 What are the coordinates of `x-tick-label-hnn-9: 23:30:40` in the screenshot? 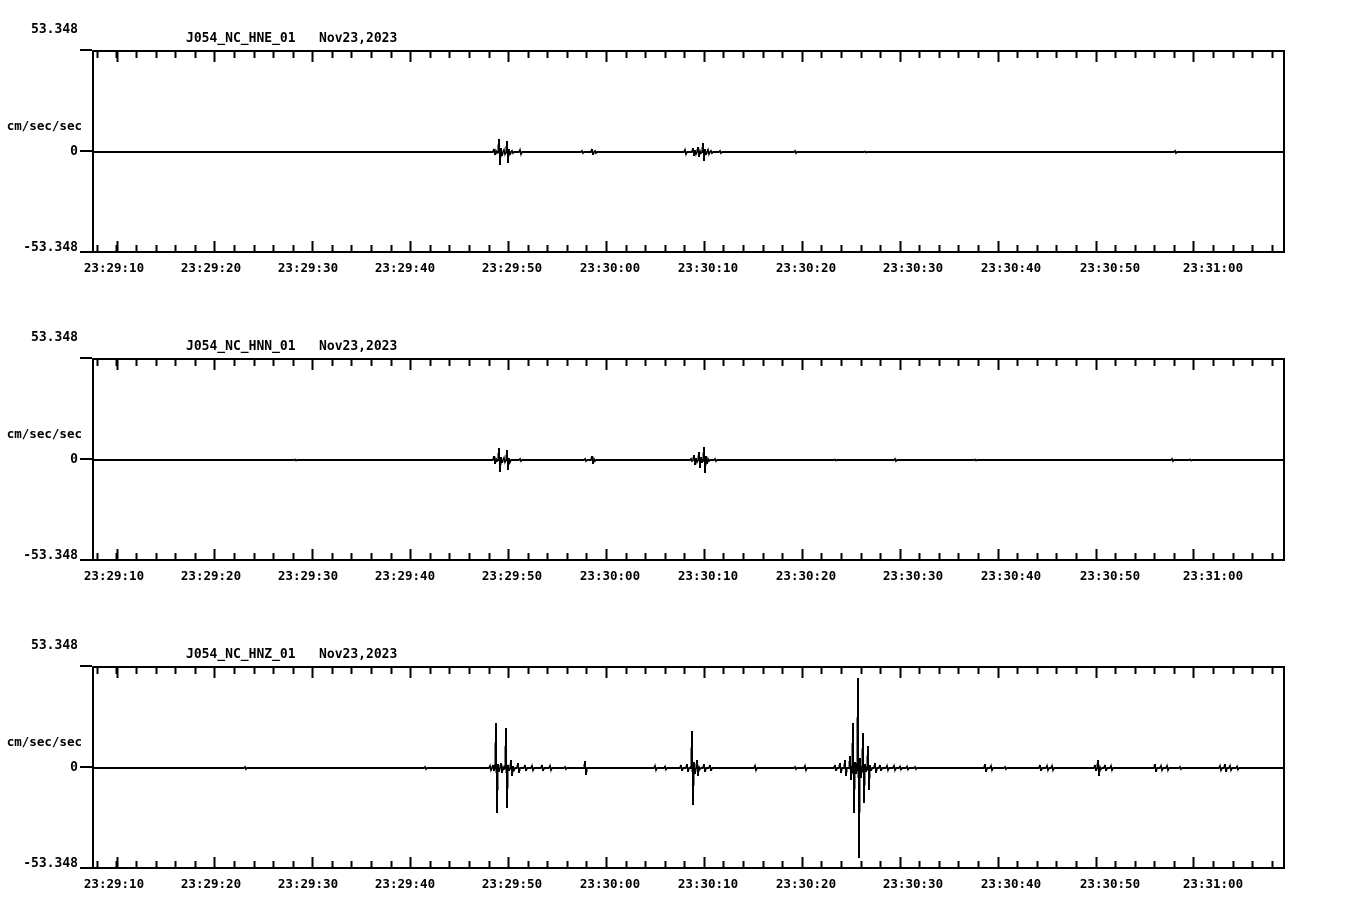 It's located at (1011, 575).